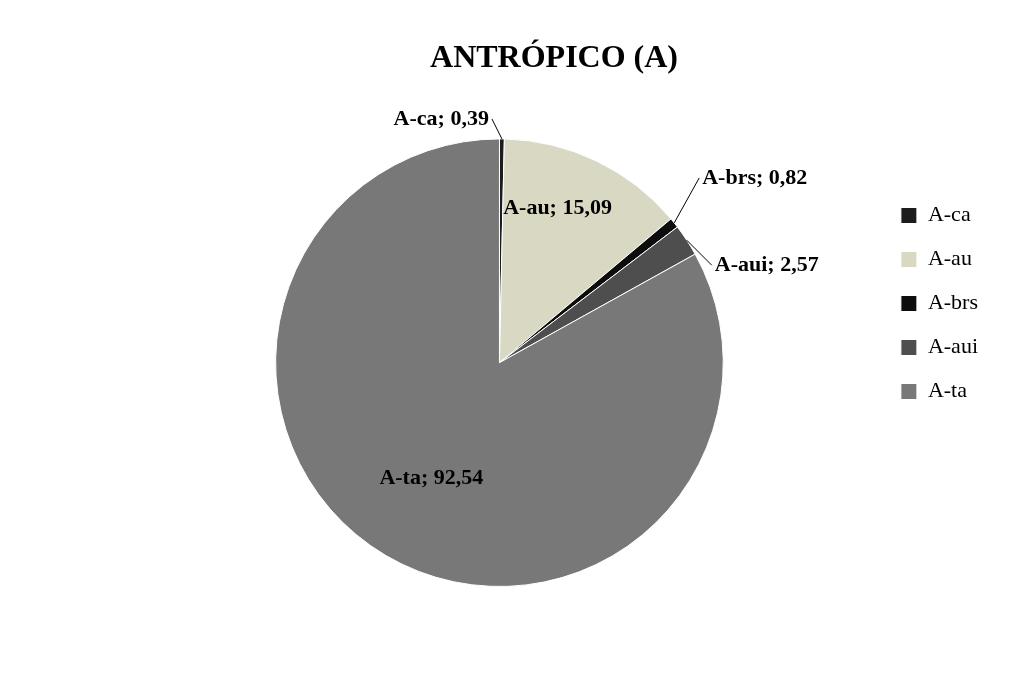  I want to click on legend-label: A-au, so click(949, 258).